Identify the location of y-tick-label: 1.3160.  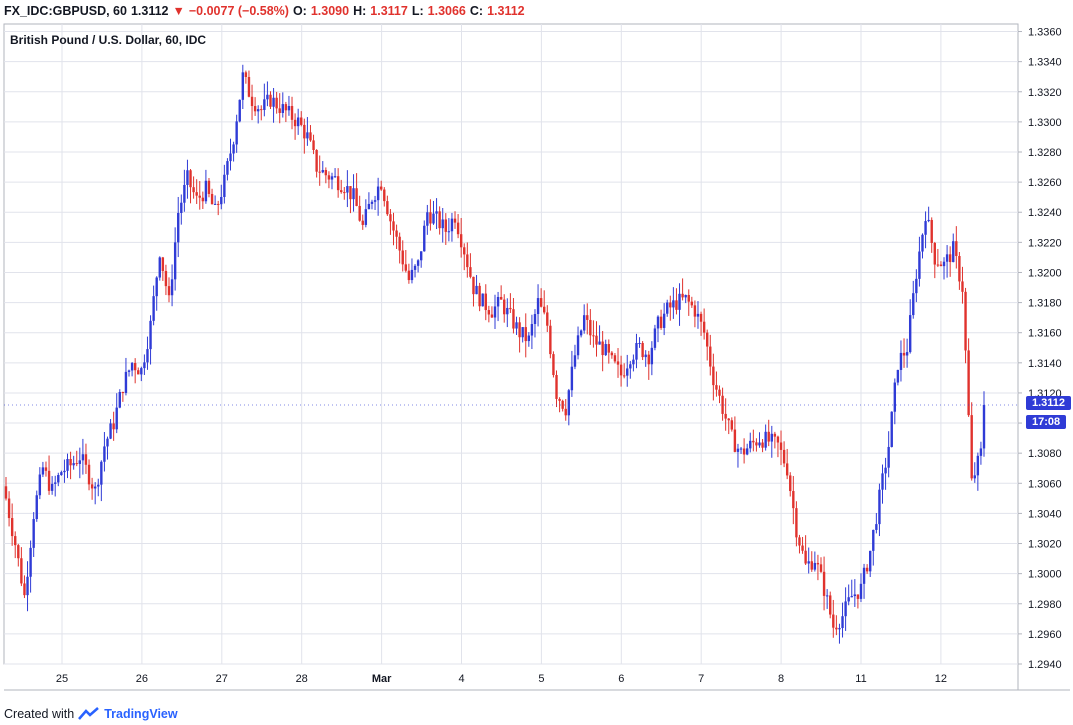
(1045, 334).